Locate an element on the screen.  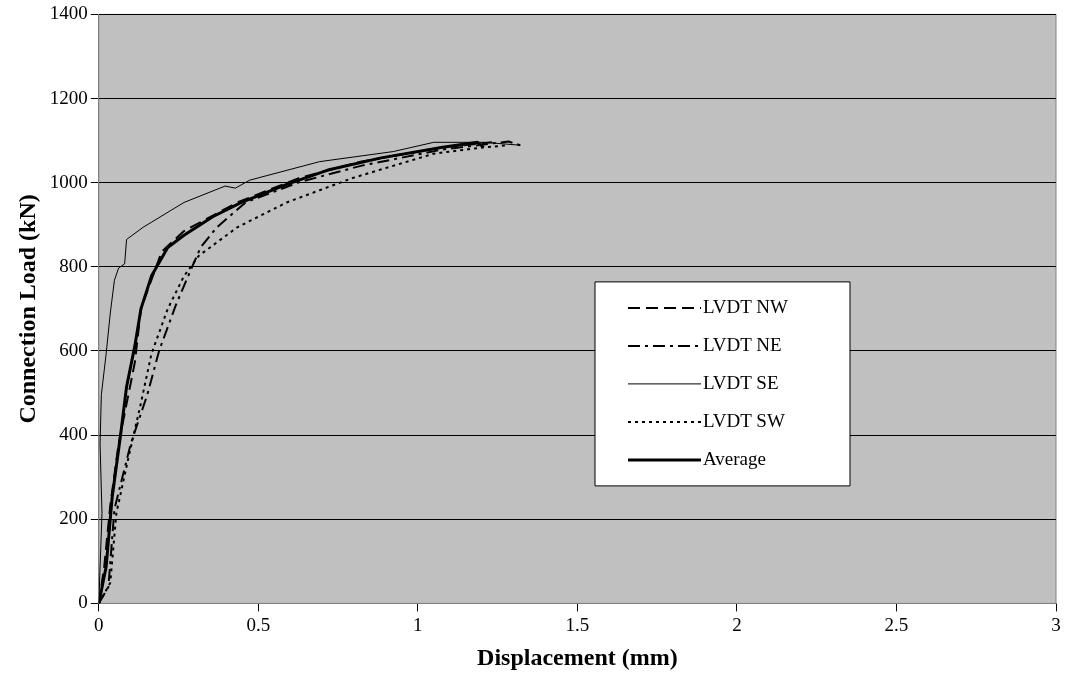
y-tick-label: 1000 is located at coordinates (68, 181).